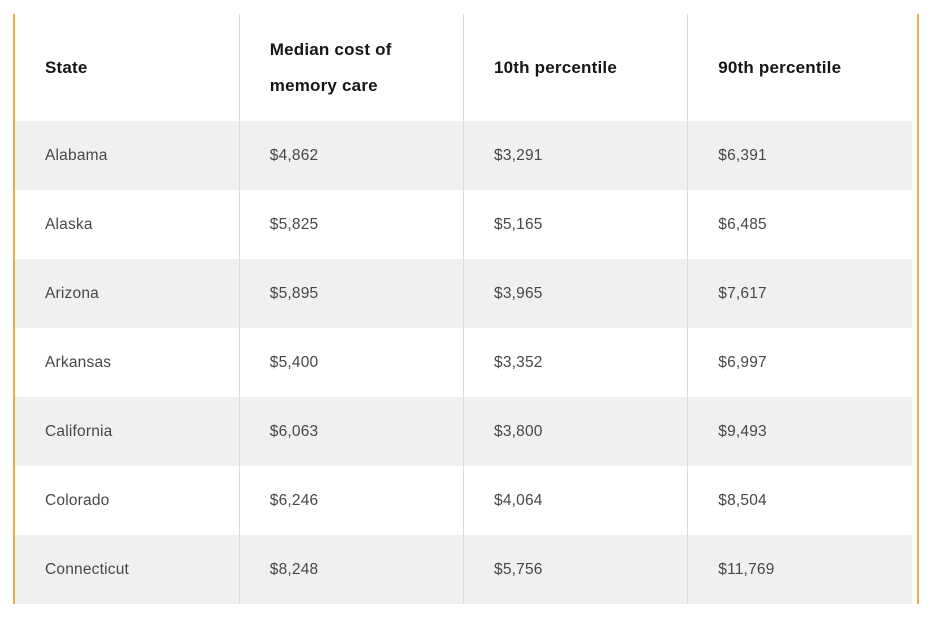 Image resolution: width=934 pixels, height=624 pixels. Describe the element at coordinates (576, 569) in the screenshot. I see `cell-10th-percentile: $5,756` at that location.